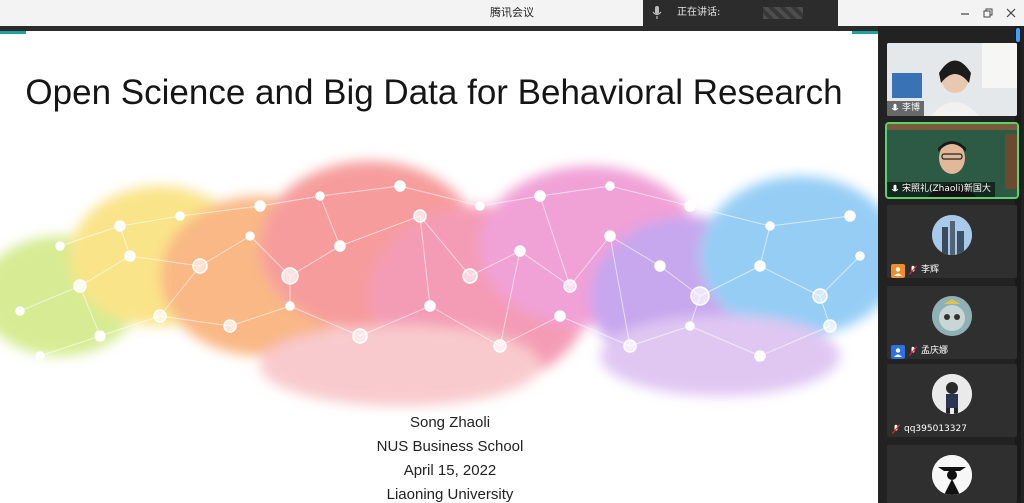 The image size is (1024, 503). Describe the element at coordinates (952, 160) in the screenshot. I see `participant-tile: 宋照礼(Zhaoli)新国大` at that location.